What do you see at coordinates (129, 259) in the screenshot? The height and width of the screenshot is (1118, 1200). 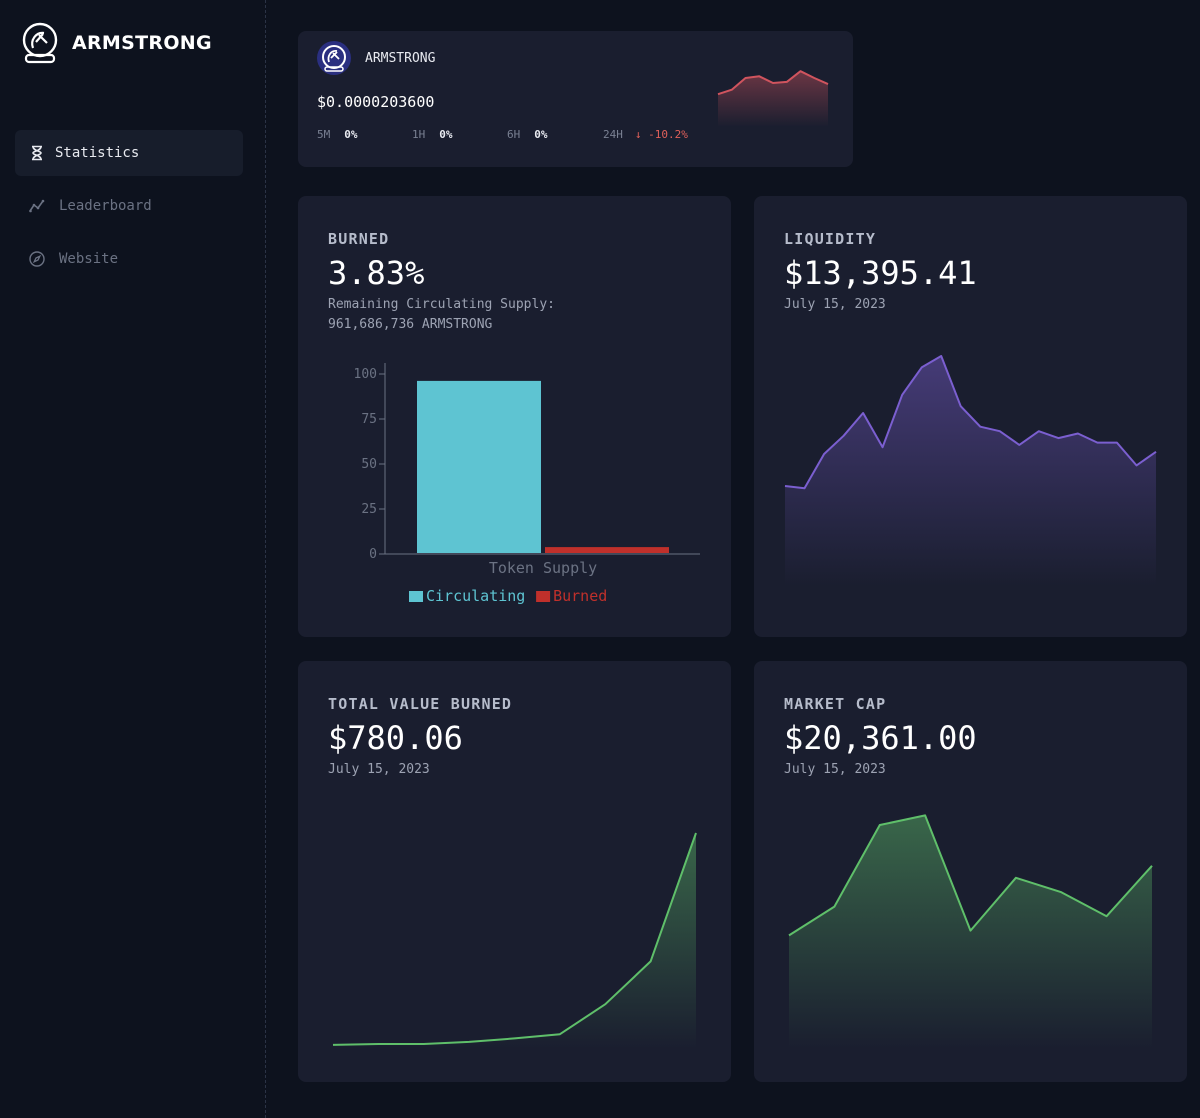 I see `sidebar-item-website: Website` at bounding box center [129, 259].